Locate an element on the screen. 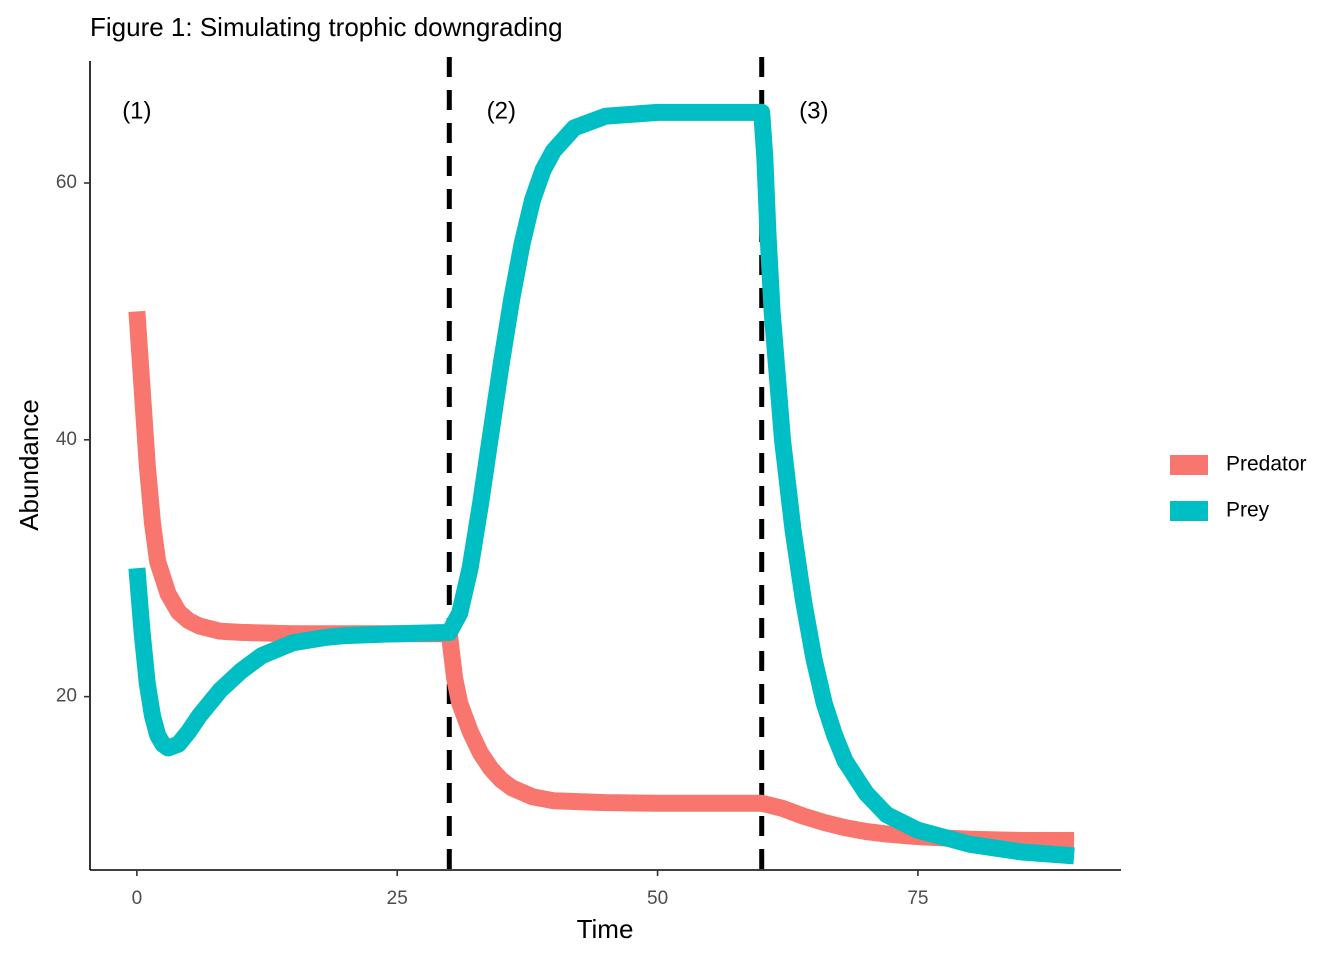 The image size is (1344, 960). x-tick-label: 25 is located at coordinates (397, 898).